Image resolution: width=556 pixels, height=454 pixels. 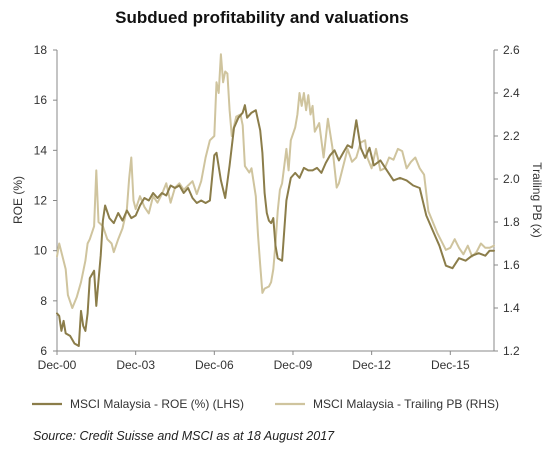 What do you see at coordinates (43, 301) in the screenshot?
I see `left-y-tick-label: 8` at bounding box center [43, 301].